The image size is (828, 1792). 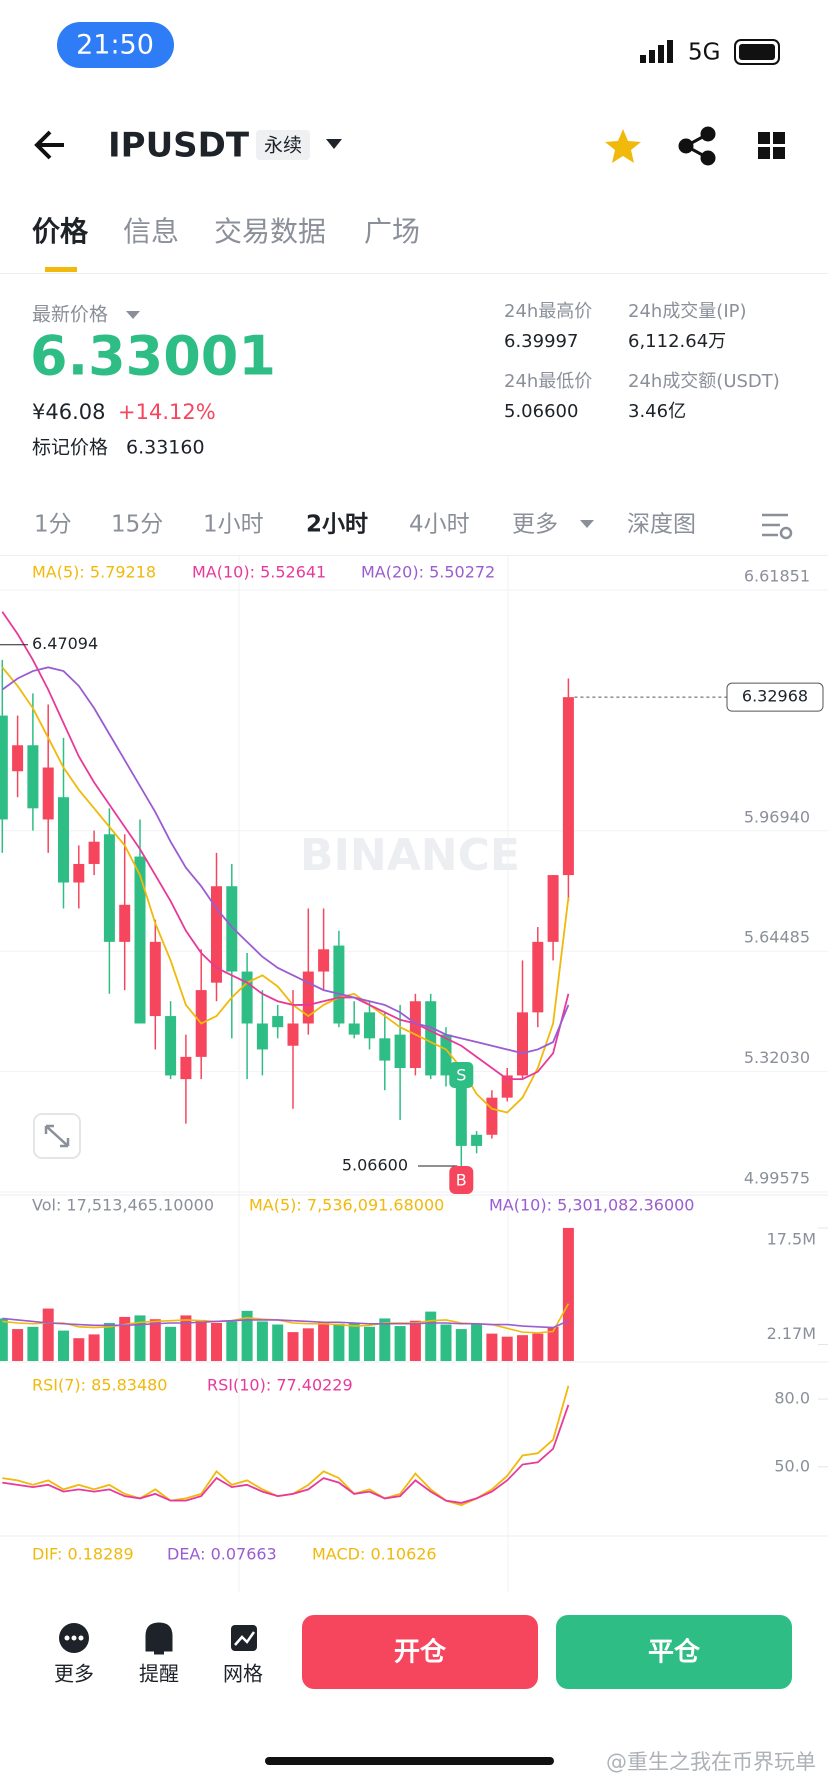 I want to click on battery-level, so click(x=757, y=52).